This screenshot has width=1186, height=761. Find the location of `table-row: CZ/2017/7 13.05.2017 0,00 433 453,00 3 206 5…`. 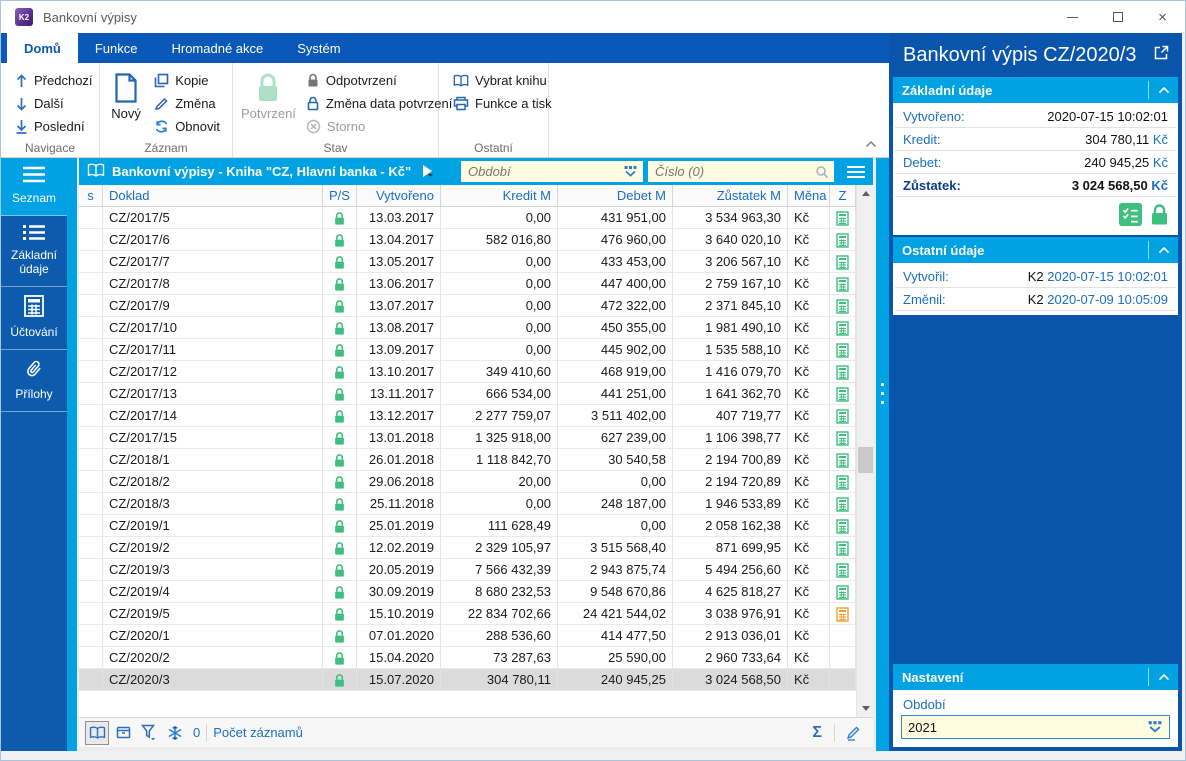

table-row: CZ/2017/7 13.05.2017 0,00 433 453,00 3 206 5… is located at coordinates (467, 262).